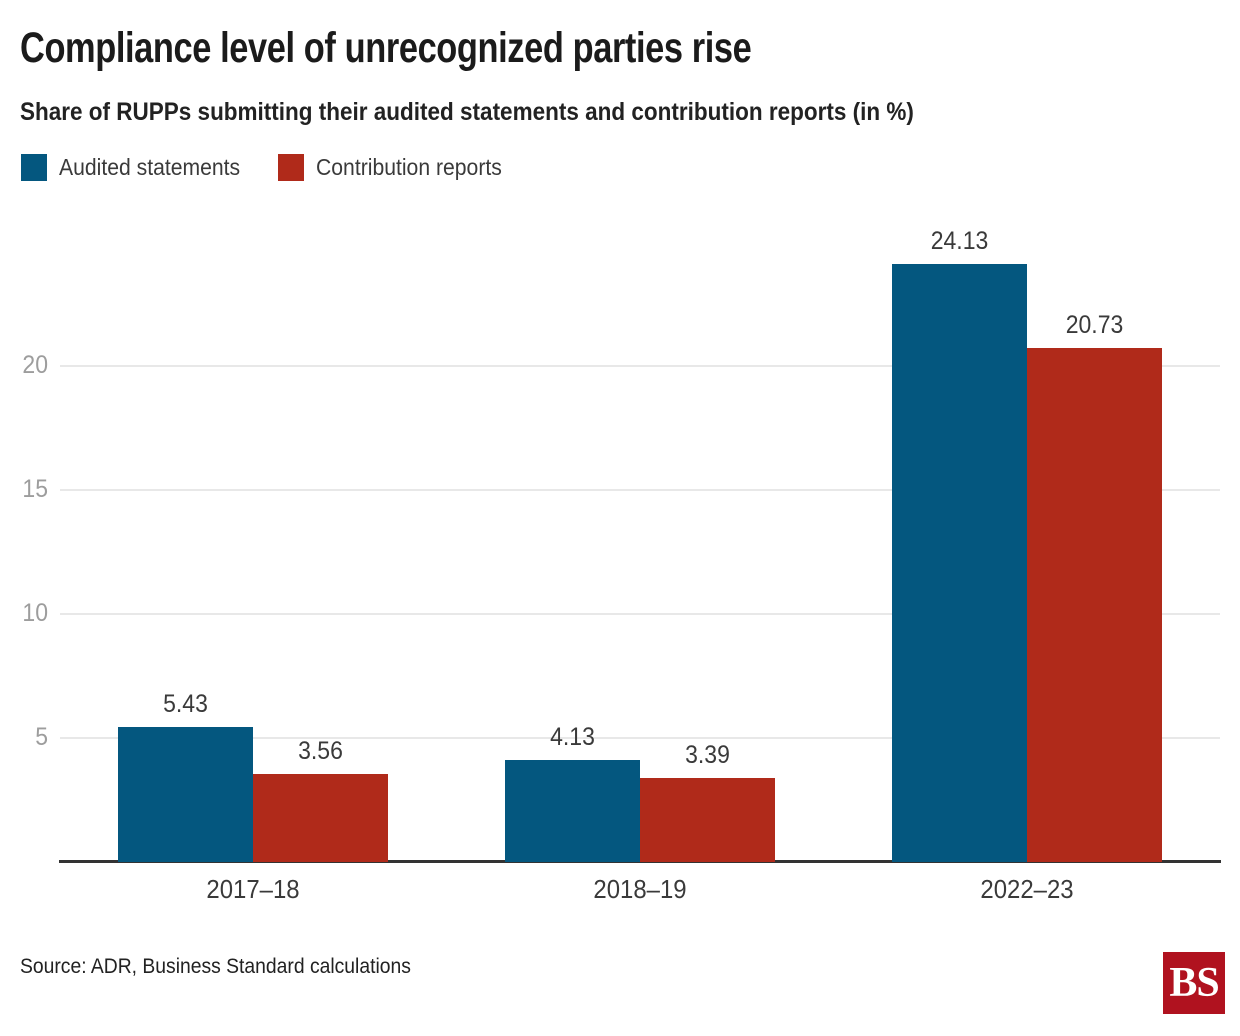  Describe the element at coordinates (41, 737) in the screenshot. I see `y-tick-label: 5` at that location.